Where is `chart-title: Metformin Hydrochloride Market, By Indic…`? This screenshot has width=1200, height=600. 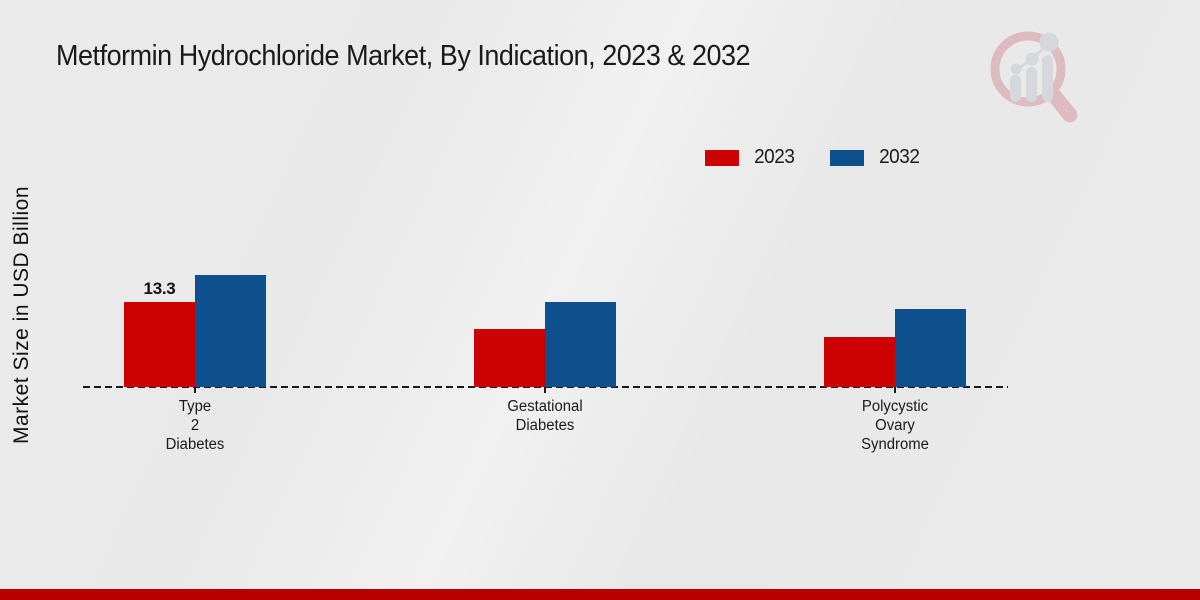
chart-title: Metformin Hydrochloride Market, By Indic… is located at coordinates (403, 56).